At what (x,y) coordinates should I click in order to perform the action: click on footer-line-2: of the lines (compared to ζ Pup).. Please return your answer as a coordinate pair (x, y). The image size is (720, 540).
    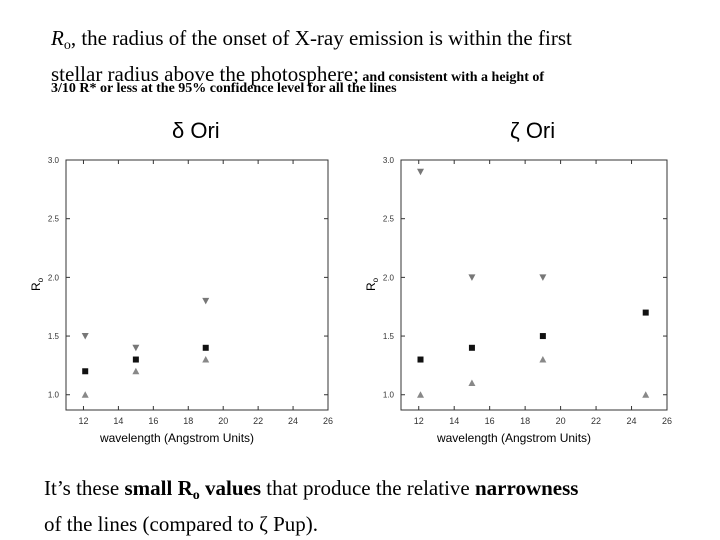
    Looking at the image, I should click on (181, 524).